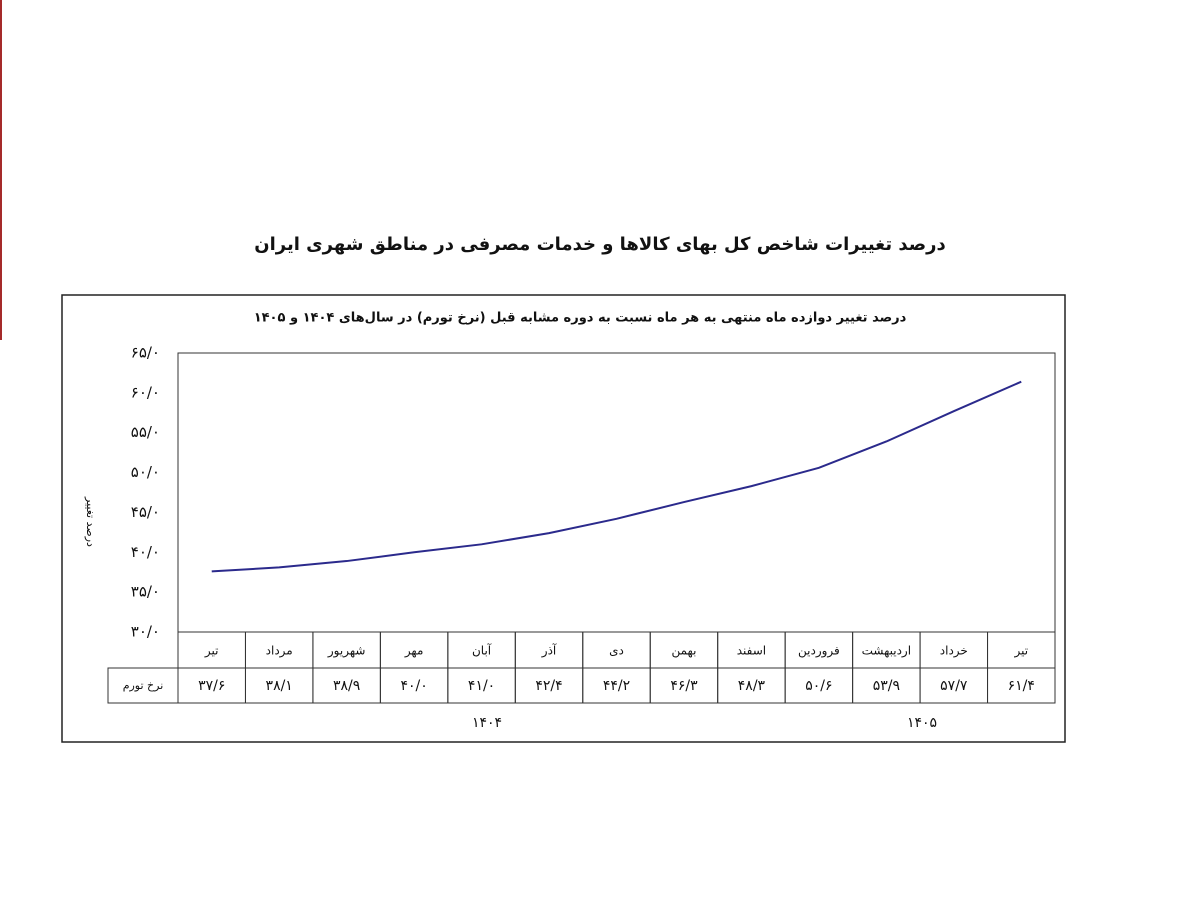 The height and width of the screenshot is (923, 1181). What do you see at coordinates (145, 552) in the screenshot?
I see `y-tick-label: ۴۰/۰` at bounding box center [145, 552].